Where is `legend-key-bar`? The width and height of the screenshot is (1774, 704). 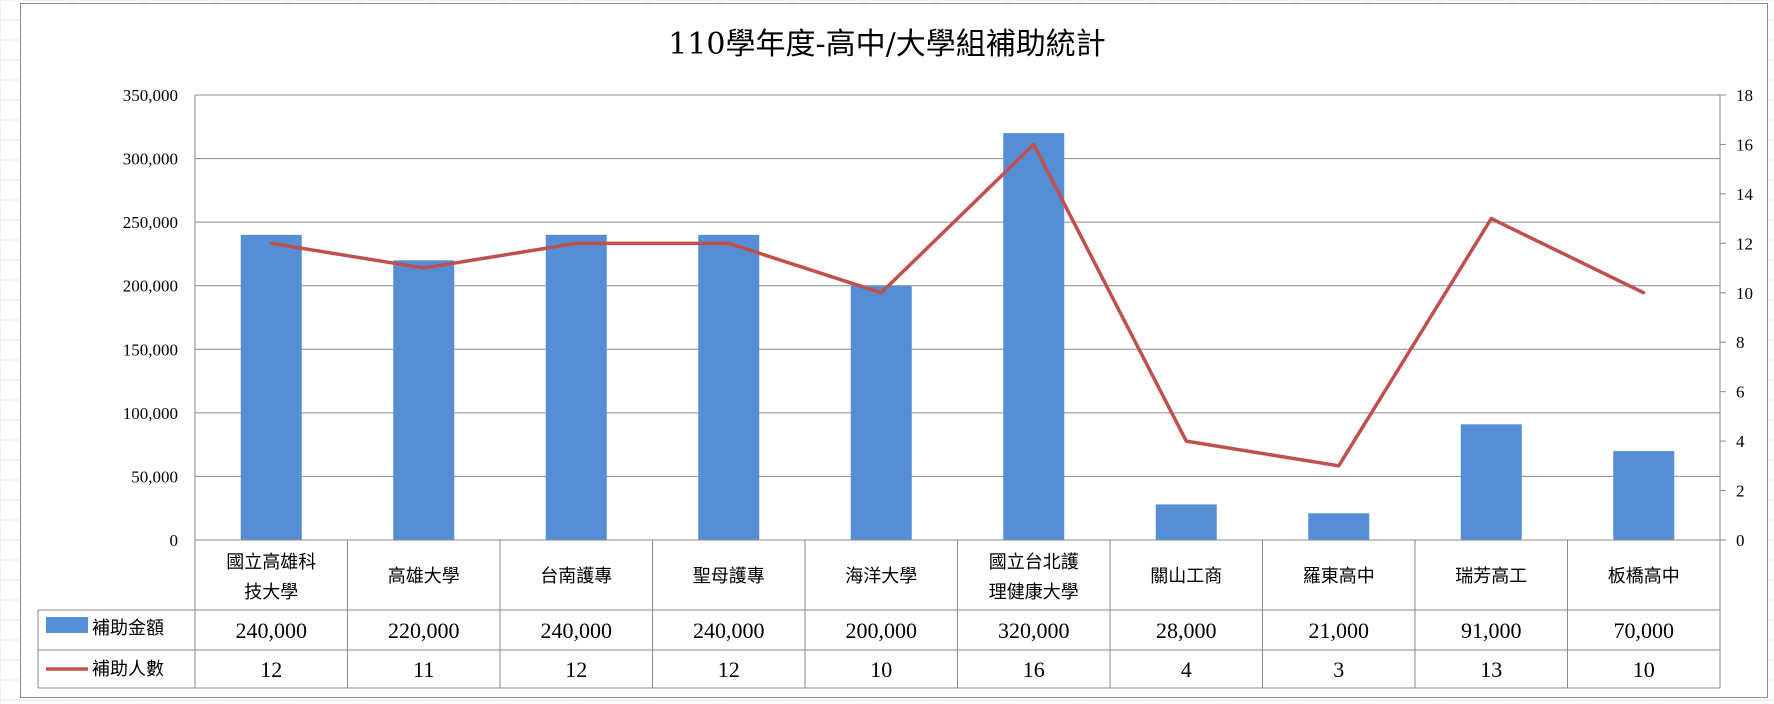
legend-key-bar is located at coordinates (67, 625).